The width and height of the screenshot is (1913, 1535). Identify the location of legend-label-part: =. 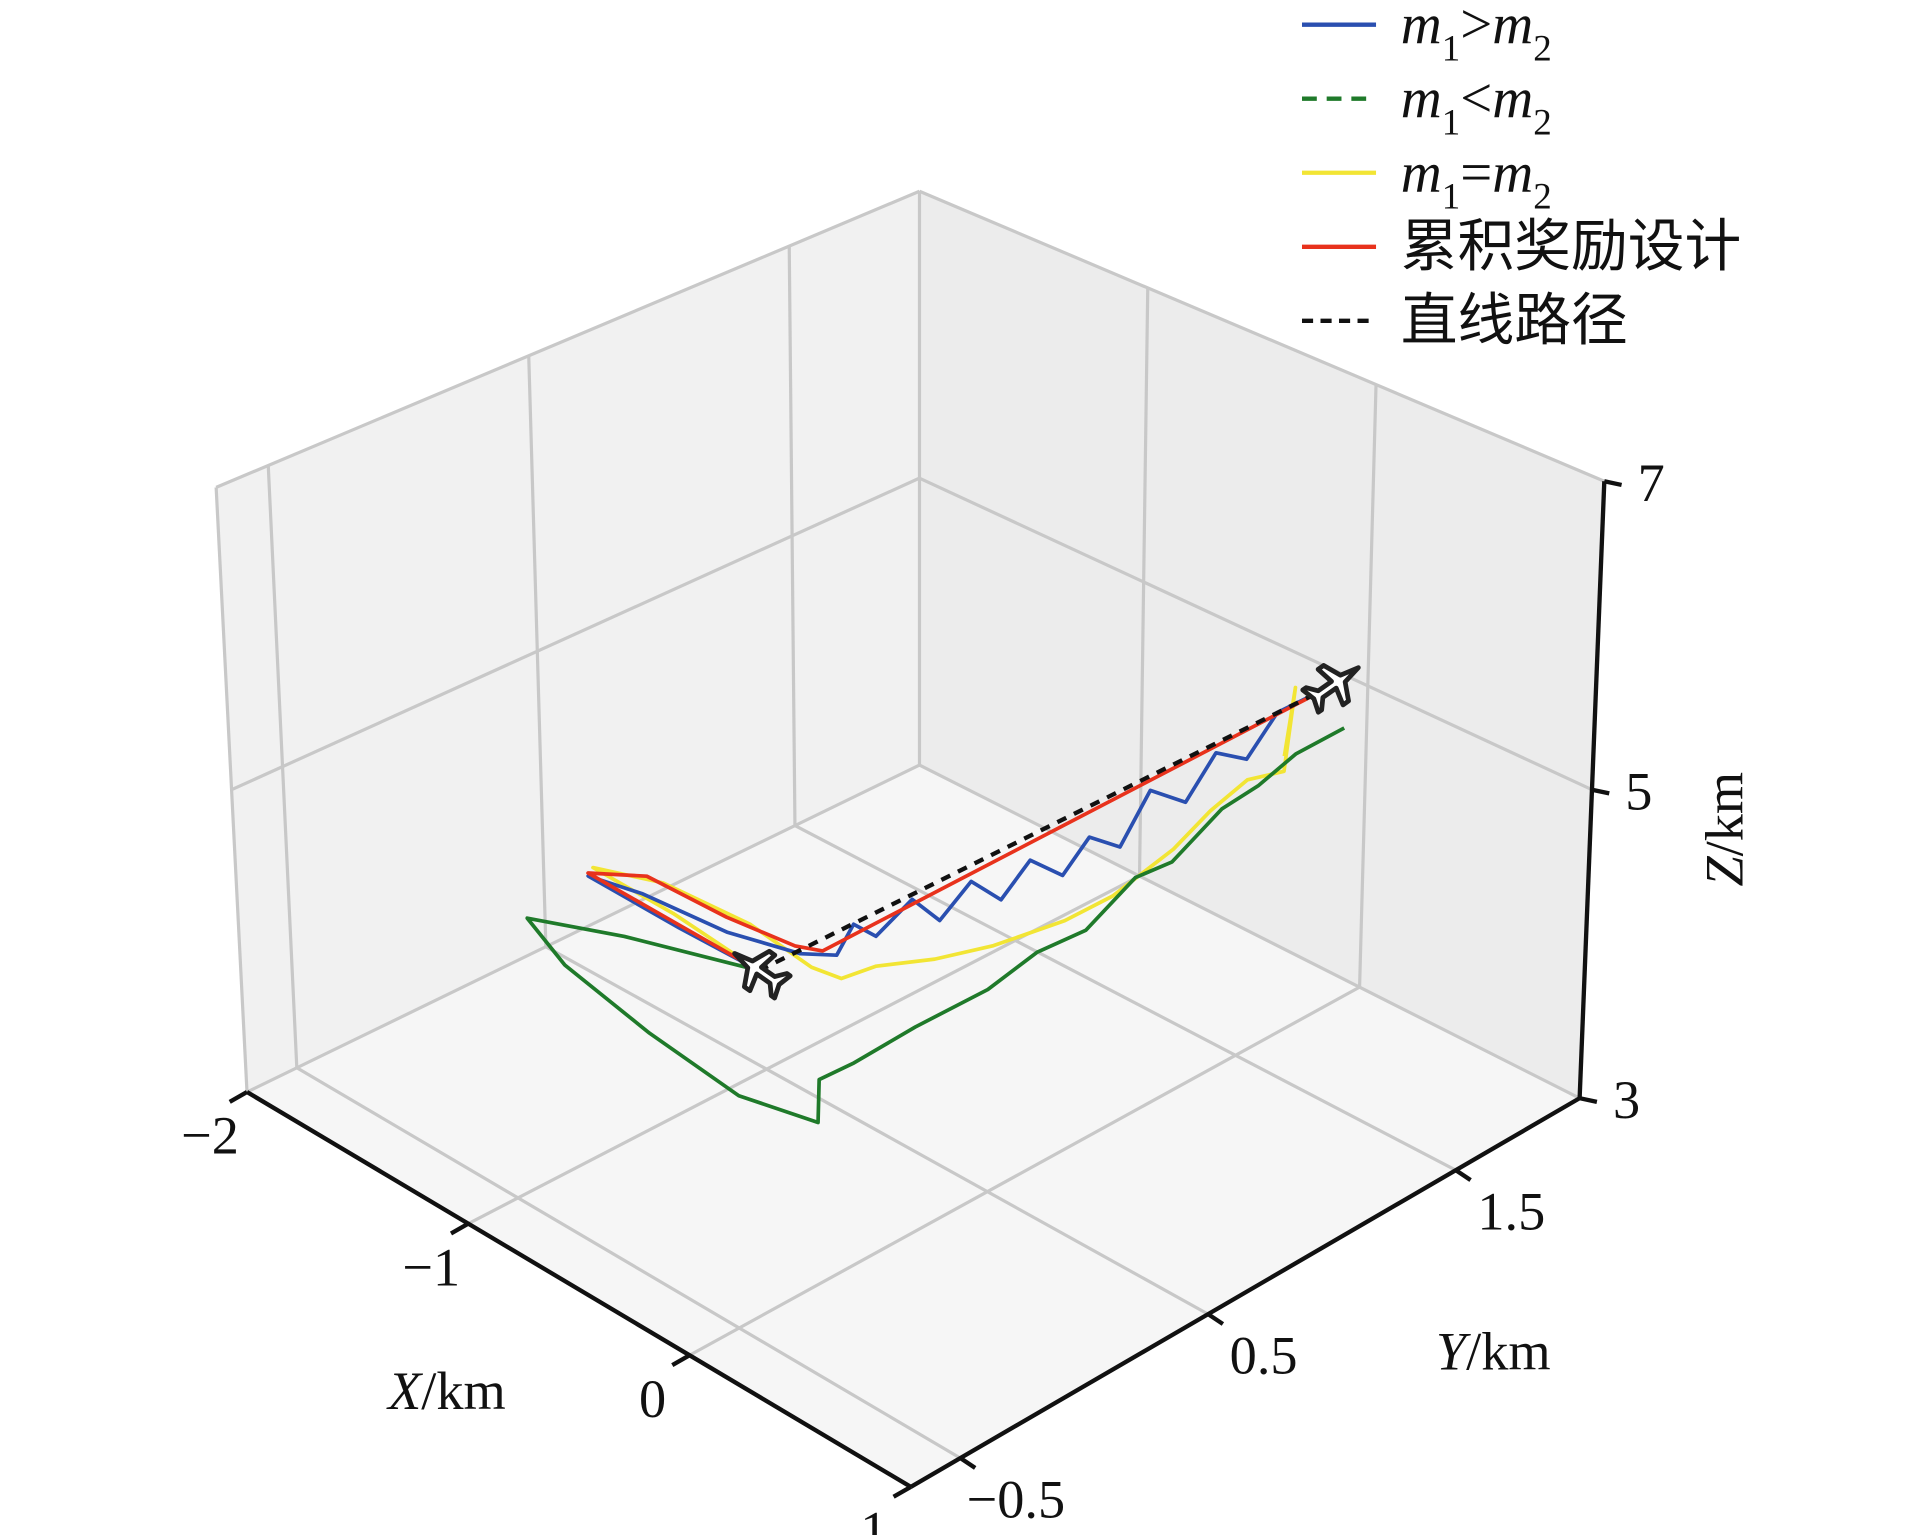
(1476, 172).